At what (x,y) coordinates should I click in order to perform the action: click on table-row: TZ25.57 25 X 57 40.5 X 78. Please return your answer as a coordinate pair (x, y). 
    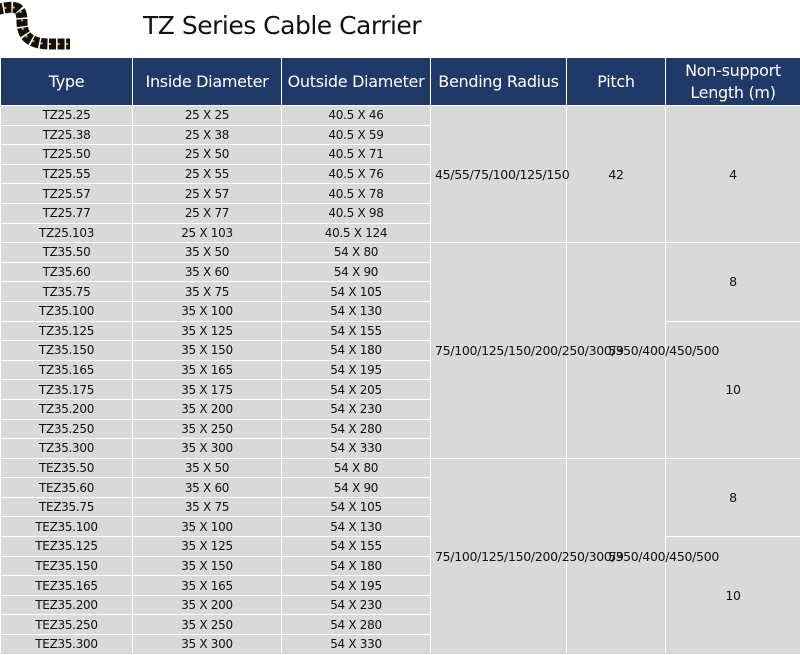
    Looking at the image, I should click on (400, 193).